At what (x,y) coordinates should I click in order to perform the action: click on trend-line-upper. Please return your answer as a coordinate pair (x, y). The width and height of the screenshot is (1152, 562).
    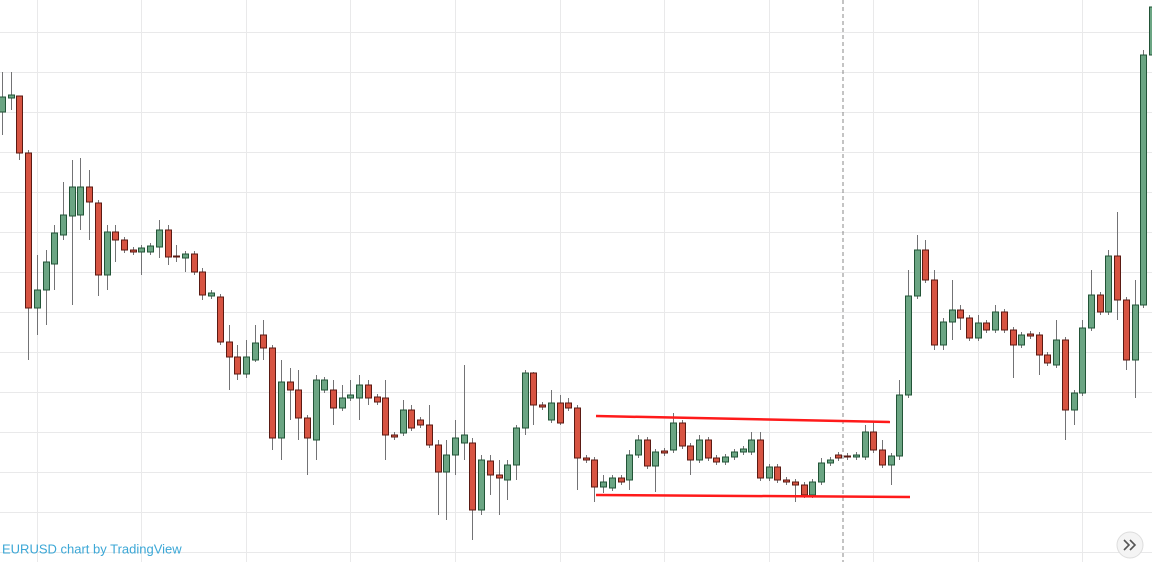
    Looking at the image, I should click on (743, 419).